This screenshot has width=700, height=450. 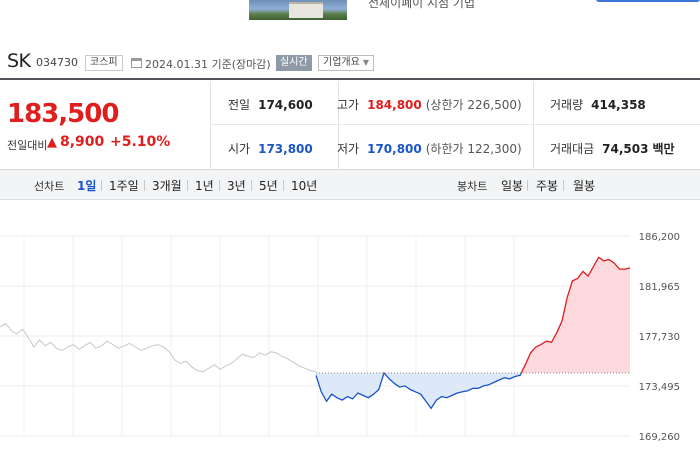 I want to click on prev-close-cell: 전일 174,600, so click(x=270, y=104).